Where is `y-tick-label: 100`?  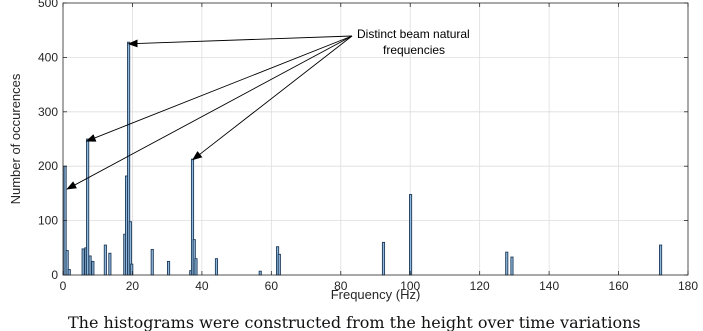 y-tick-label: 100 is located at coordinates (48, 221).